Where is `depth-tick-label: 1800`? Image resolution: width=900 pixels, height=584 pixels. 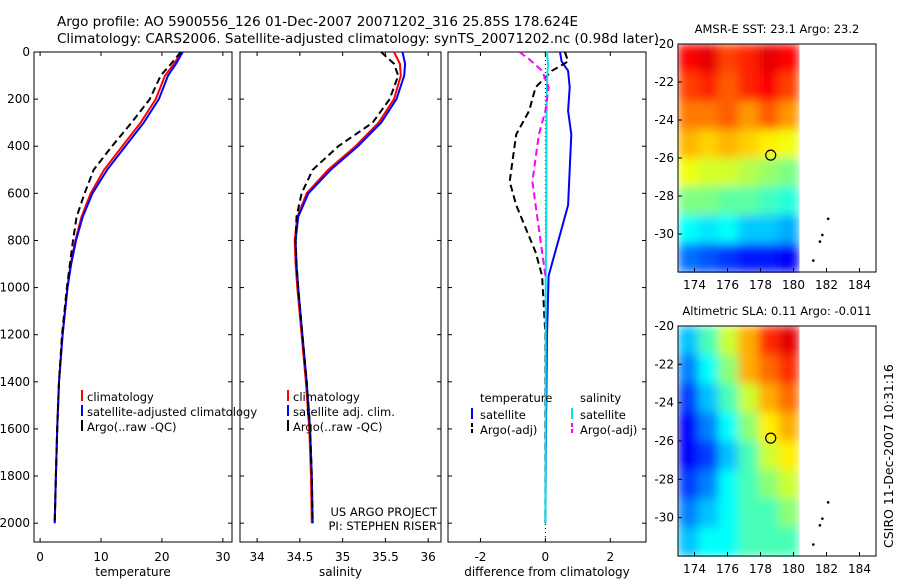
depth-tick-label: 1800 is located at coordinates (15, 476).